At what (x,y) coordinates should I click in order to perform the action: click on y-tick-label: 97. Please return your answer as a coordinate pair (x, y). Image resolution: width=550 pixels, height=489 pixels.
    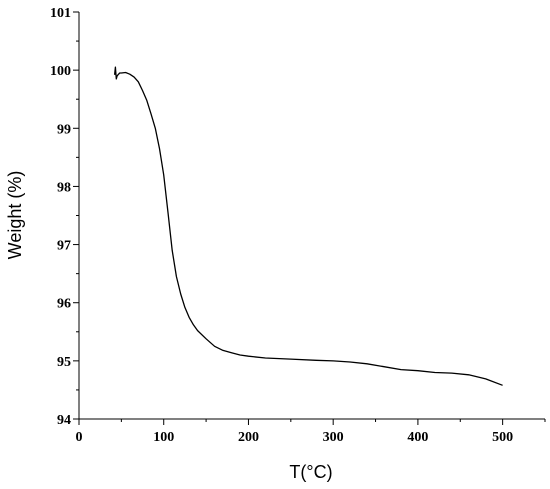
    Looking at the image, I should click on (64, 246).